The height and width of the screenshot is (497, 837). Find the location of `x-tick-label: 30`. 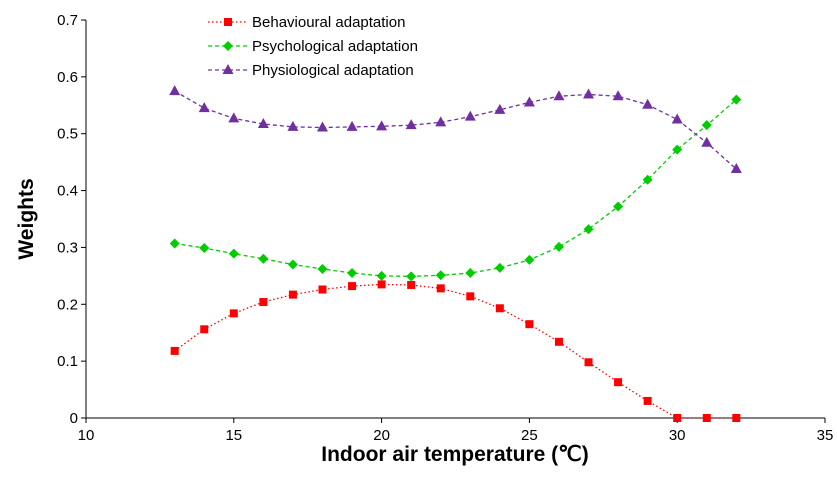

x-tick-label: 30 is located at coordinates (677, 435).